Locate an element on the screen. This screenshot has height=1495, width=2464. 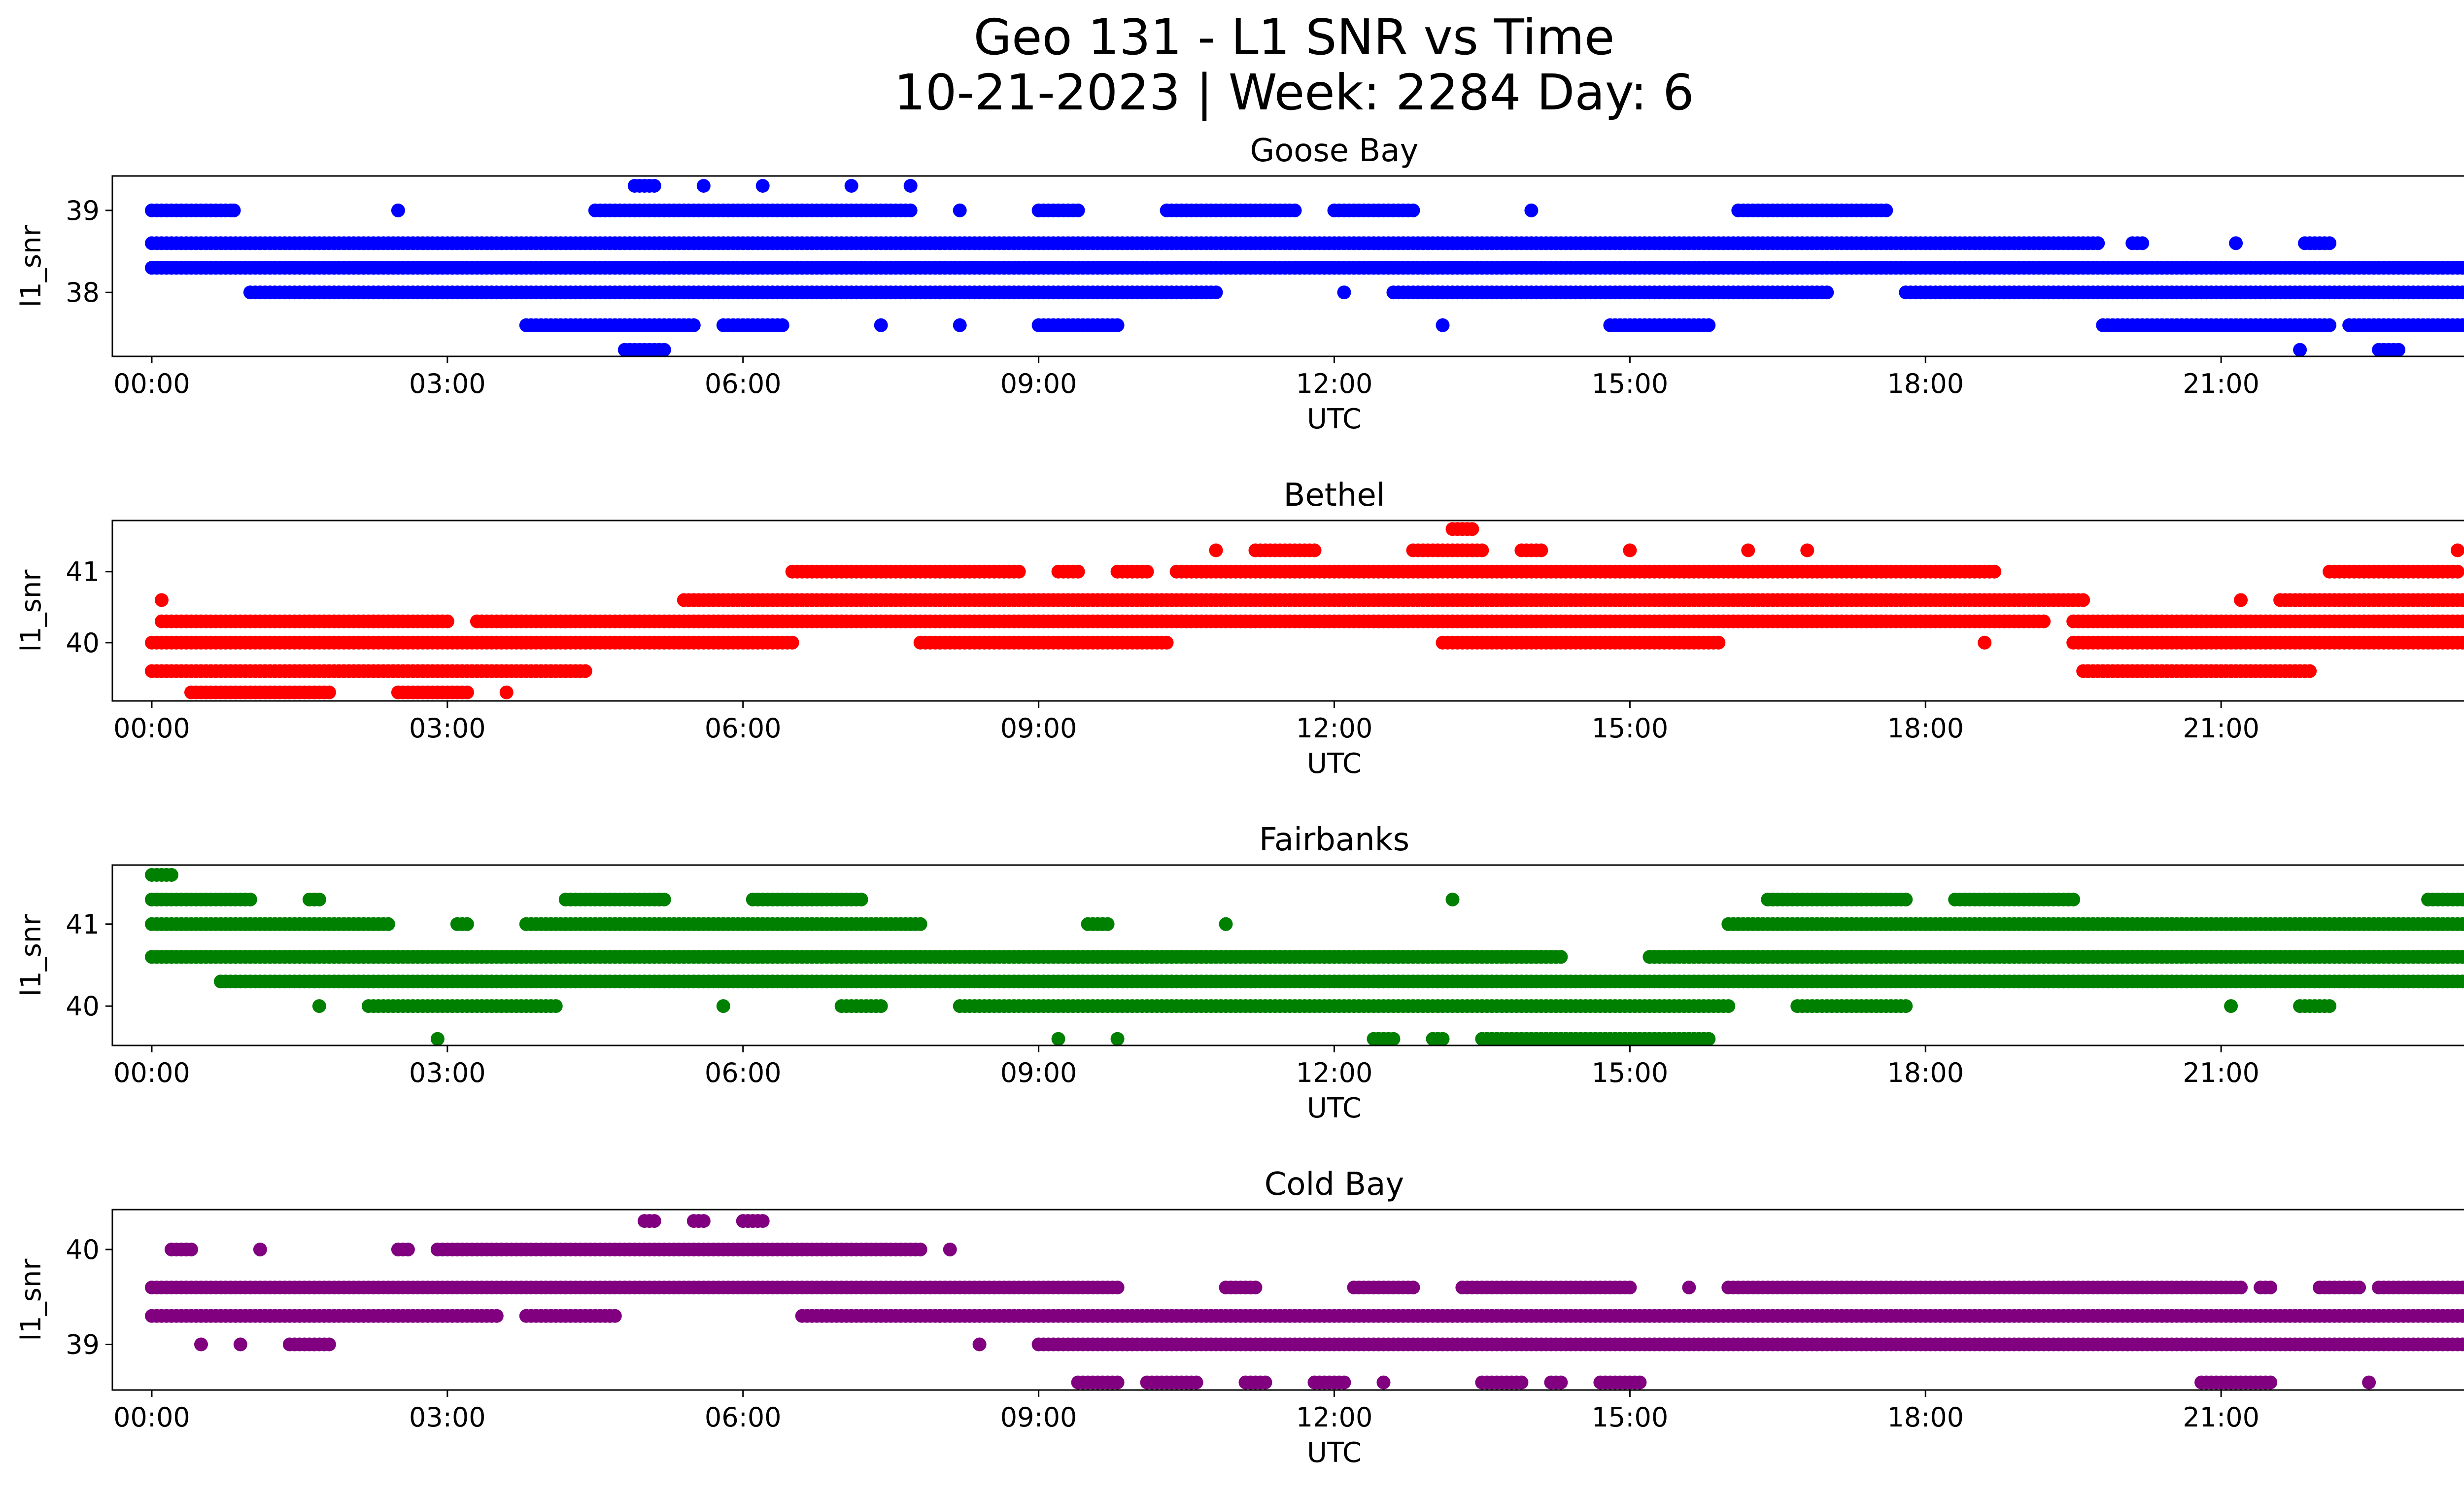
bethel-y-tick-label: 40 is located at coordinates (83, 643).